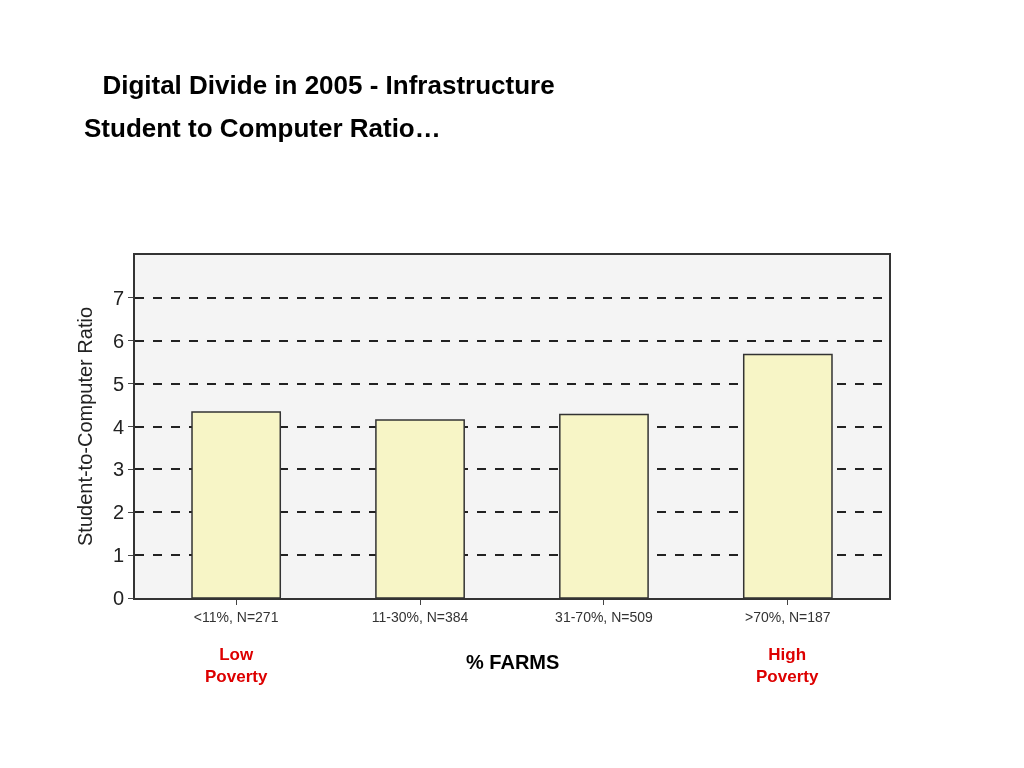 This screenshot has width=1024, height=768. Describe the element at coordinates (420, 616) in the screenshot. I see `x-tick-label: 11-30%, N=384` at that location.